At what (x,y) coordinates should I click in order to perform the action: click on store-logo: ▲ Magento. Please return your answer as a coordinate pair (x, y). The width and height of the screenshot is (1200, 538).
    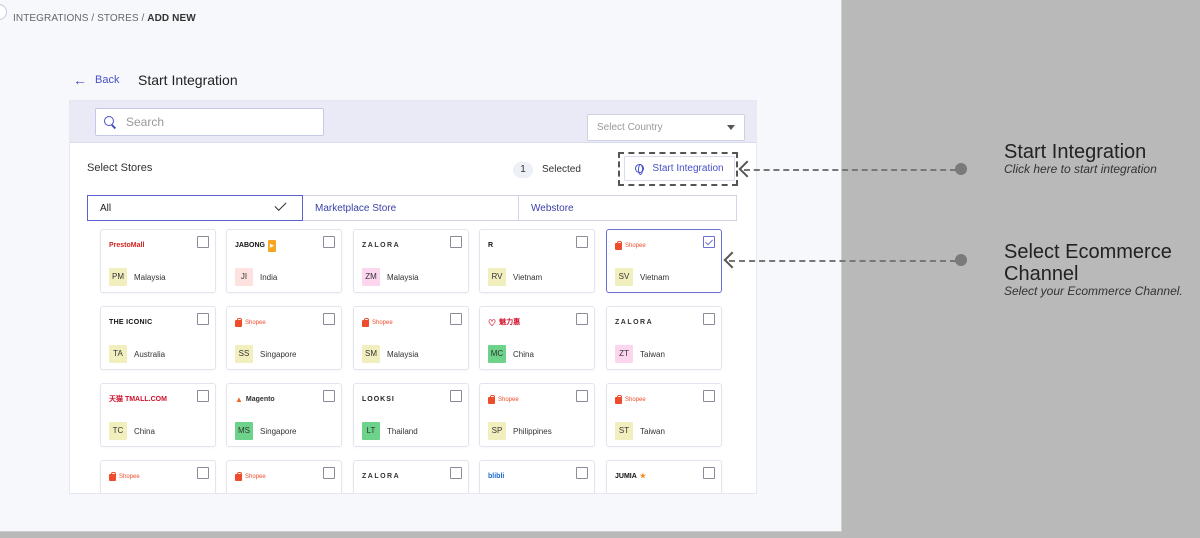
    Looking at the image, I should click on (255, 399).